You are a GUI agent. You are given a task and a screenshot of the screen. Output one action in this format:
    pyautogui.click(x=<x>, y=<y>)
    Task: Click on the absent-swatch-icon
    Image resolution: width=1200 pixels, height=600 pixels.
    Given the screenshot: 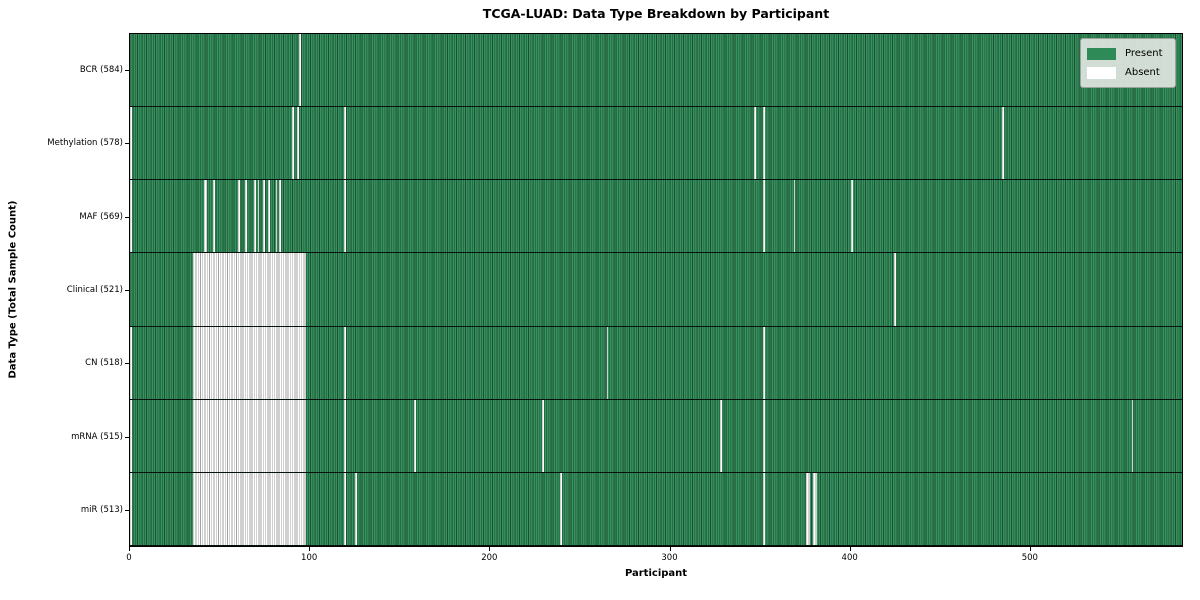 What is the action you would take?
    pyautogui.click(x=1101, y=72)
    